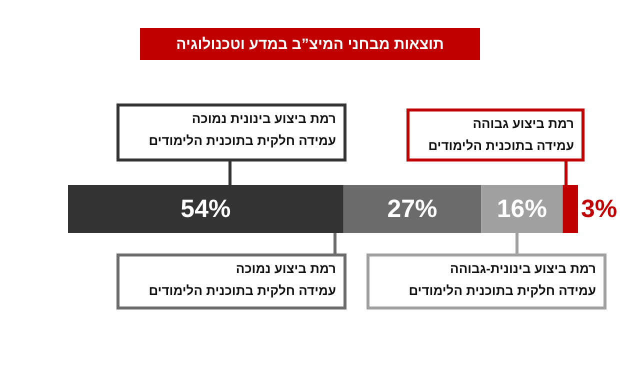  Describe the element at coordinates (502, 279) in the screenshot. I see `text: רמת ביצוע בינונית-גבוהה עמידה חלקית בתוכנית הלימודים` at that location.